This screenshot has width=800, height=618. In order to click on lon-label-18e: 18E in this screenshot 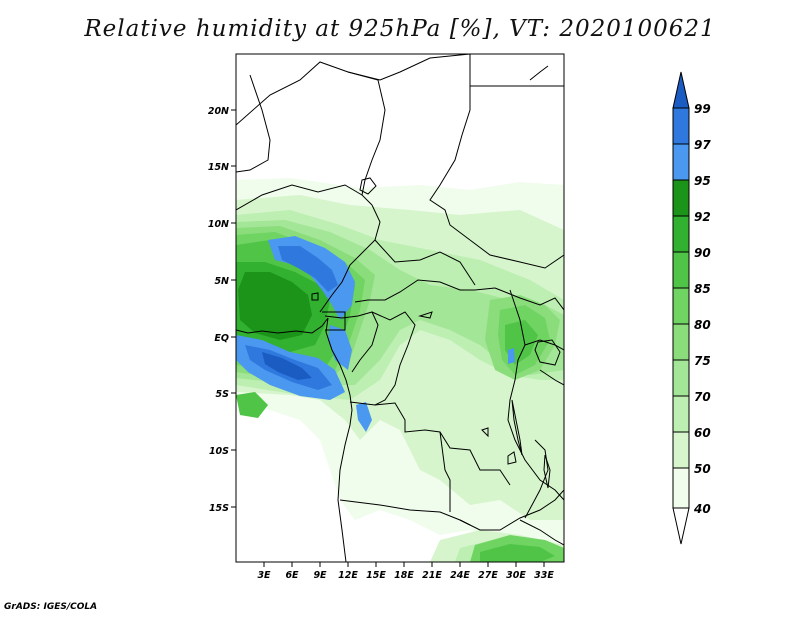, I will do `click(404, 575)`.